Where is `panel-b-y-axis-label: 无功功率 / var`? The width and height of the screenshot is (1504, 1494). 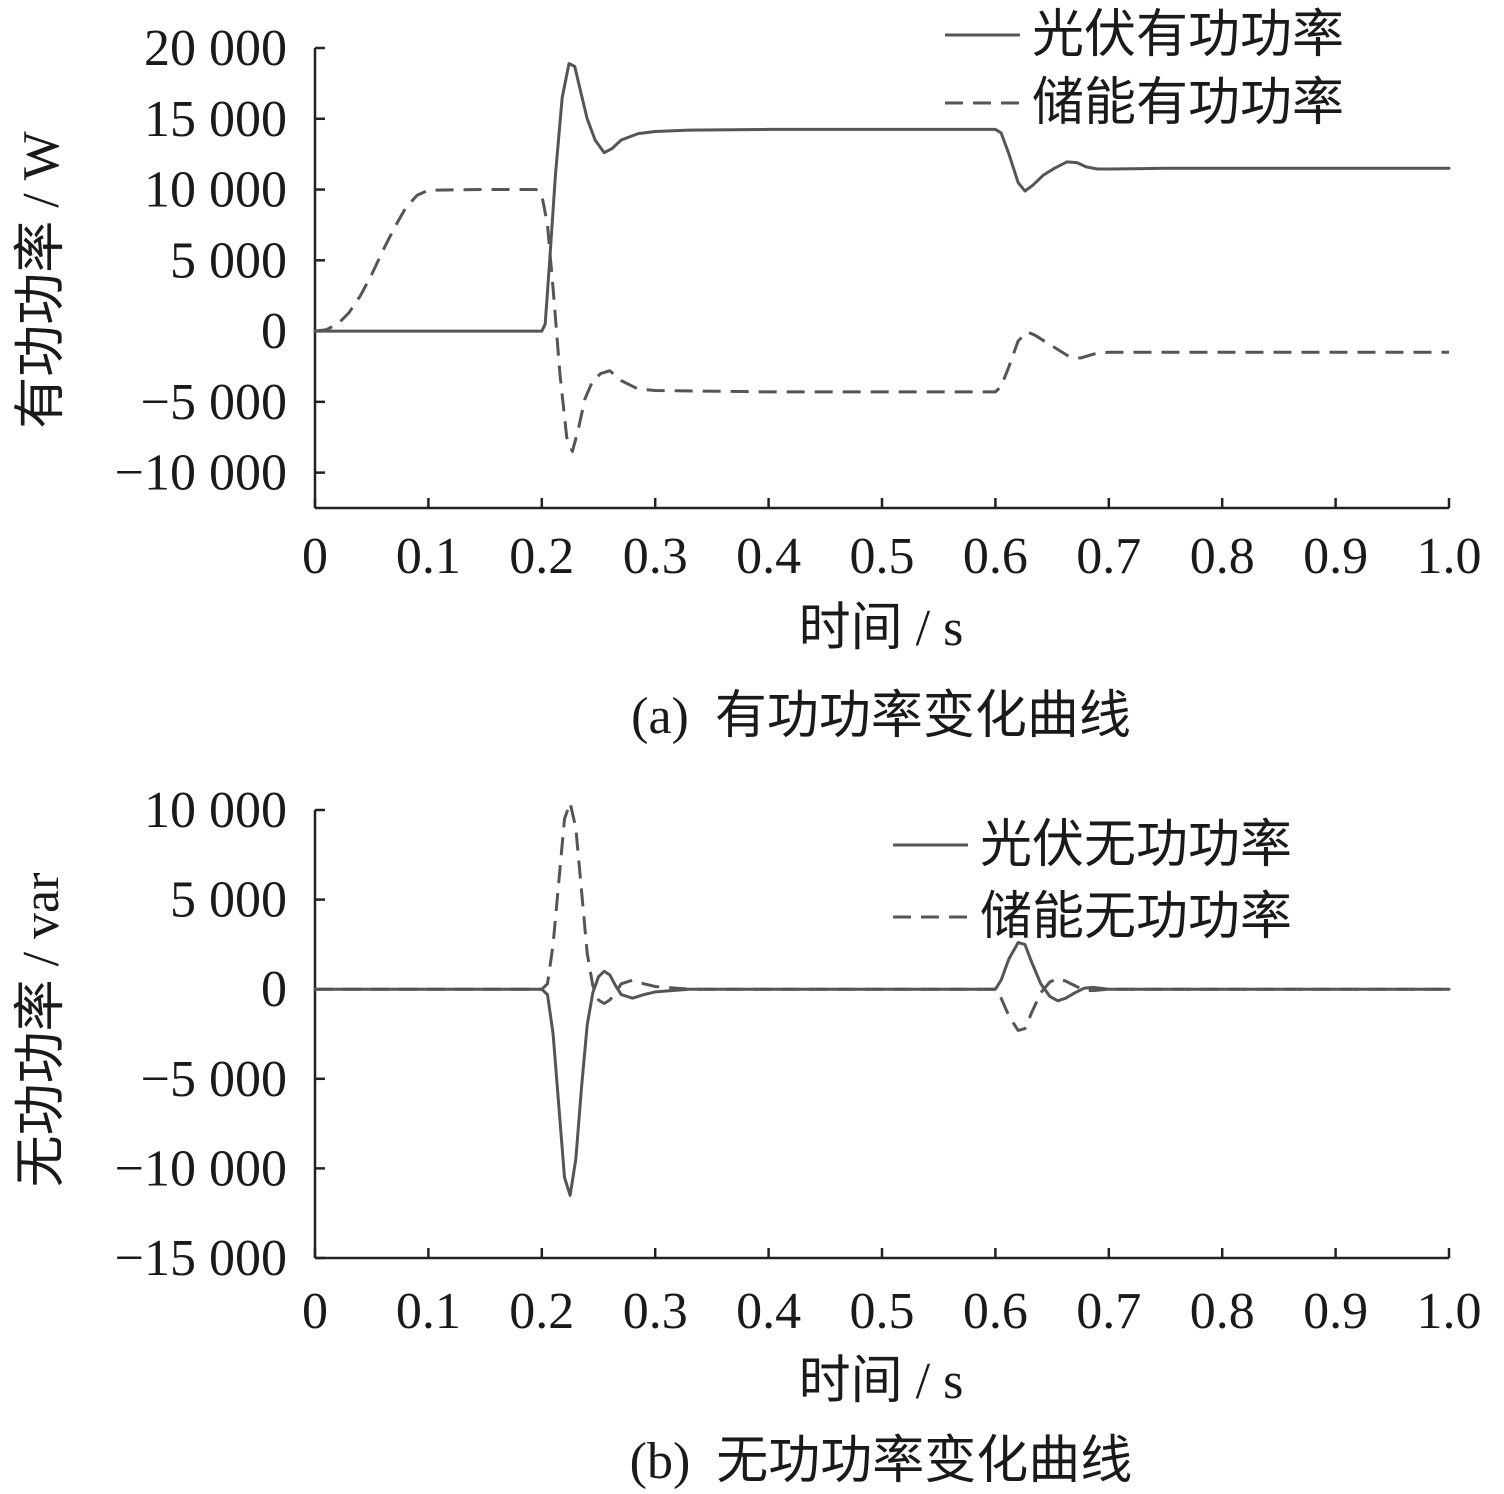
panel-b-y-axis-label: 无功功率 / var is located at coordinates (41, 1030).